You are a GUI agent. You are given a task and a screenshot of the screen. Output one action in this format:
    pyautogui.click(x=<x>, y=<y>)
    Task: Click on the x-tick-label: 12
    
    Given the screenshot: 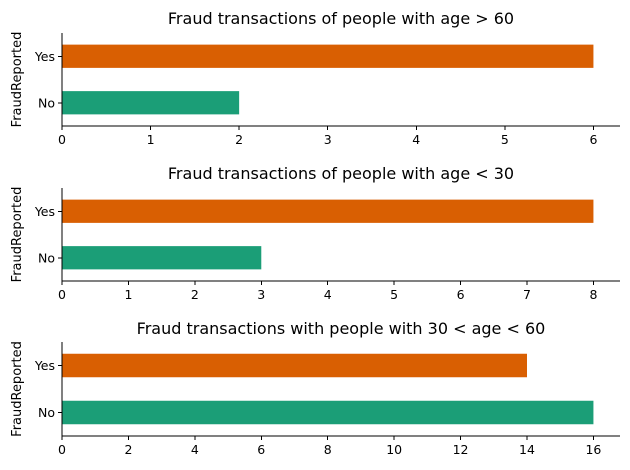 What is the action you would take?
    pyautogui.click(x=461, y=449)
    